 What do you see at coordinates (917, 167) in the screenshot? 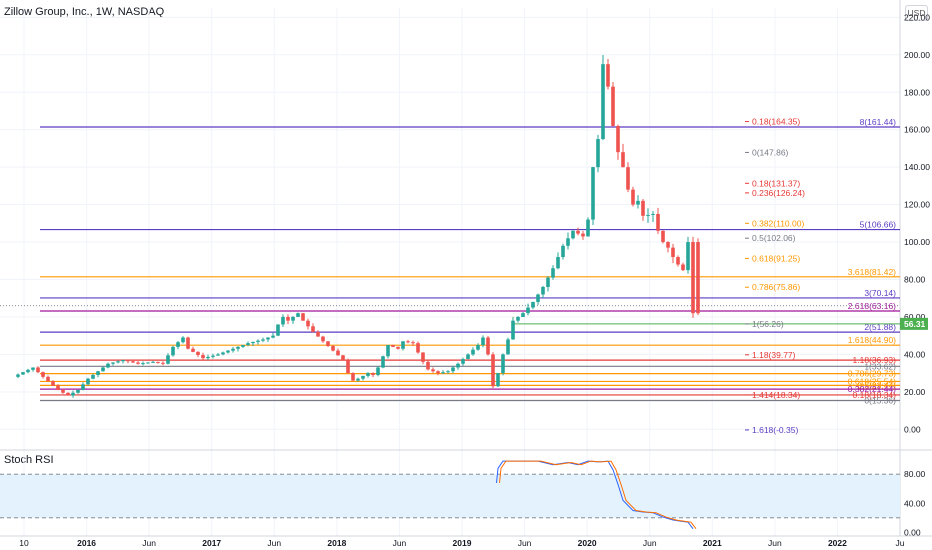
I see `price-tick-label: 140.00` at bounding box center [917, 167].